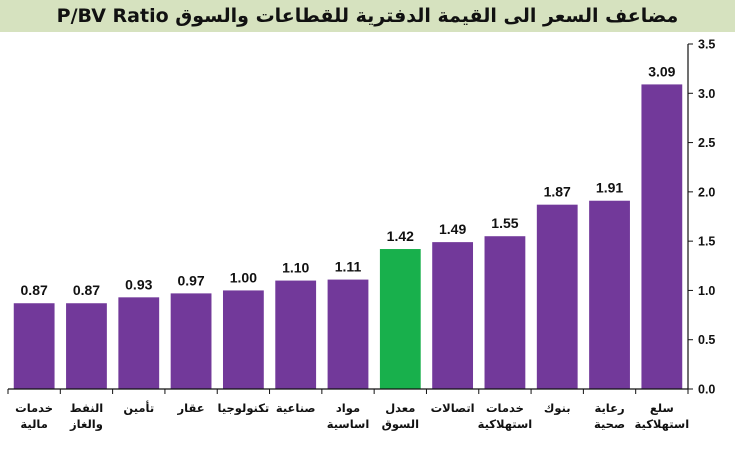 The image size is (735, 450). Describe the element at coordinates (609, 424) in the screenshot. I see `category-label: صحية` at that location.